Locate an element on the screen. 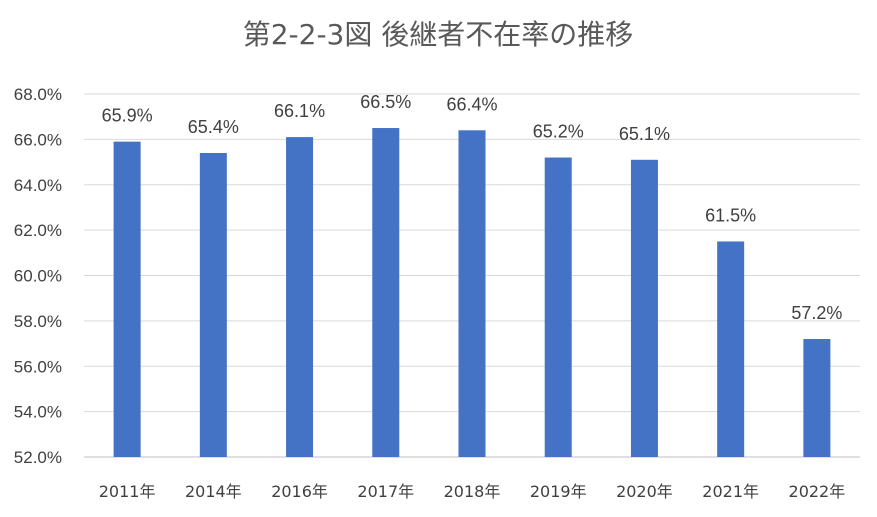  data-label: 61.5% is located at coordinates (730, 215).